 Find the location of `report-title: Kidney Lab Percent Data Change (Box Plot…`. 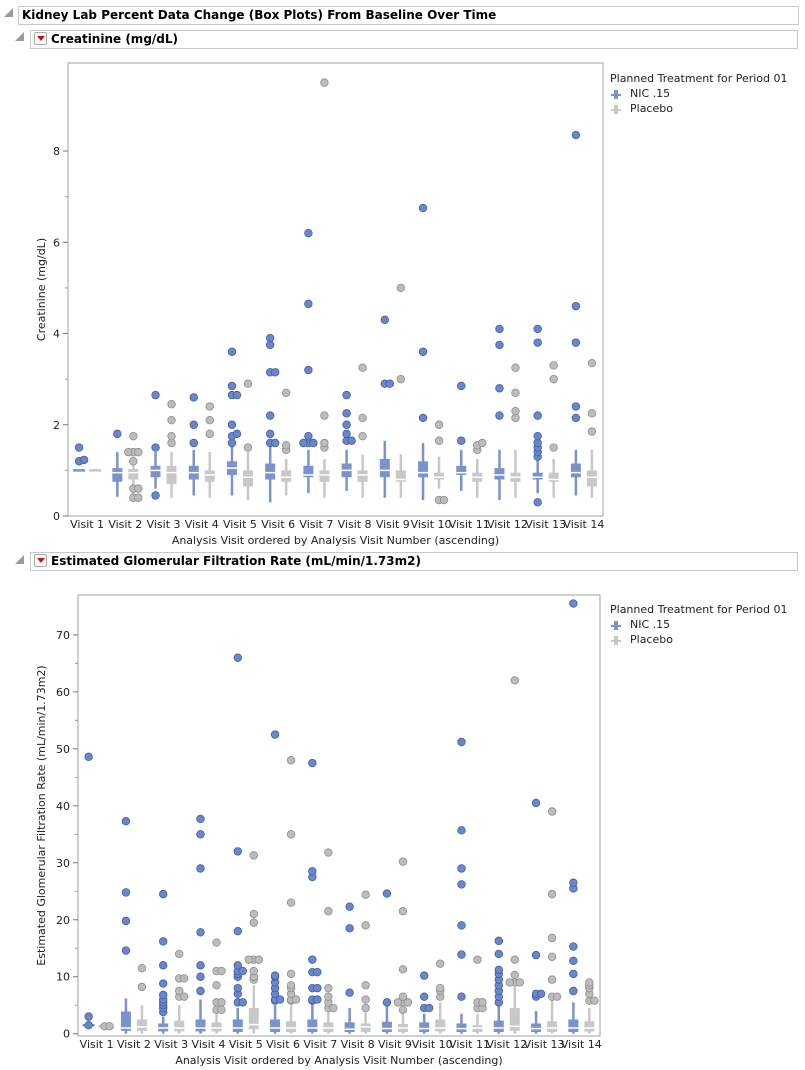

report-title: Kidney Lab Percent Data Change (Box Plot… is located at coordinates (408, 15).